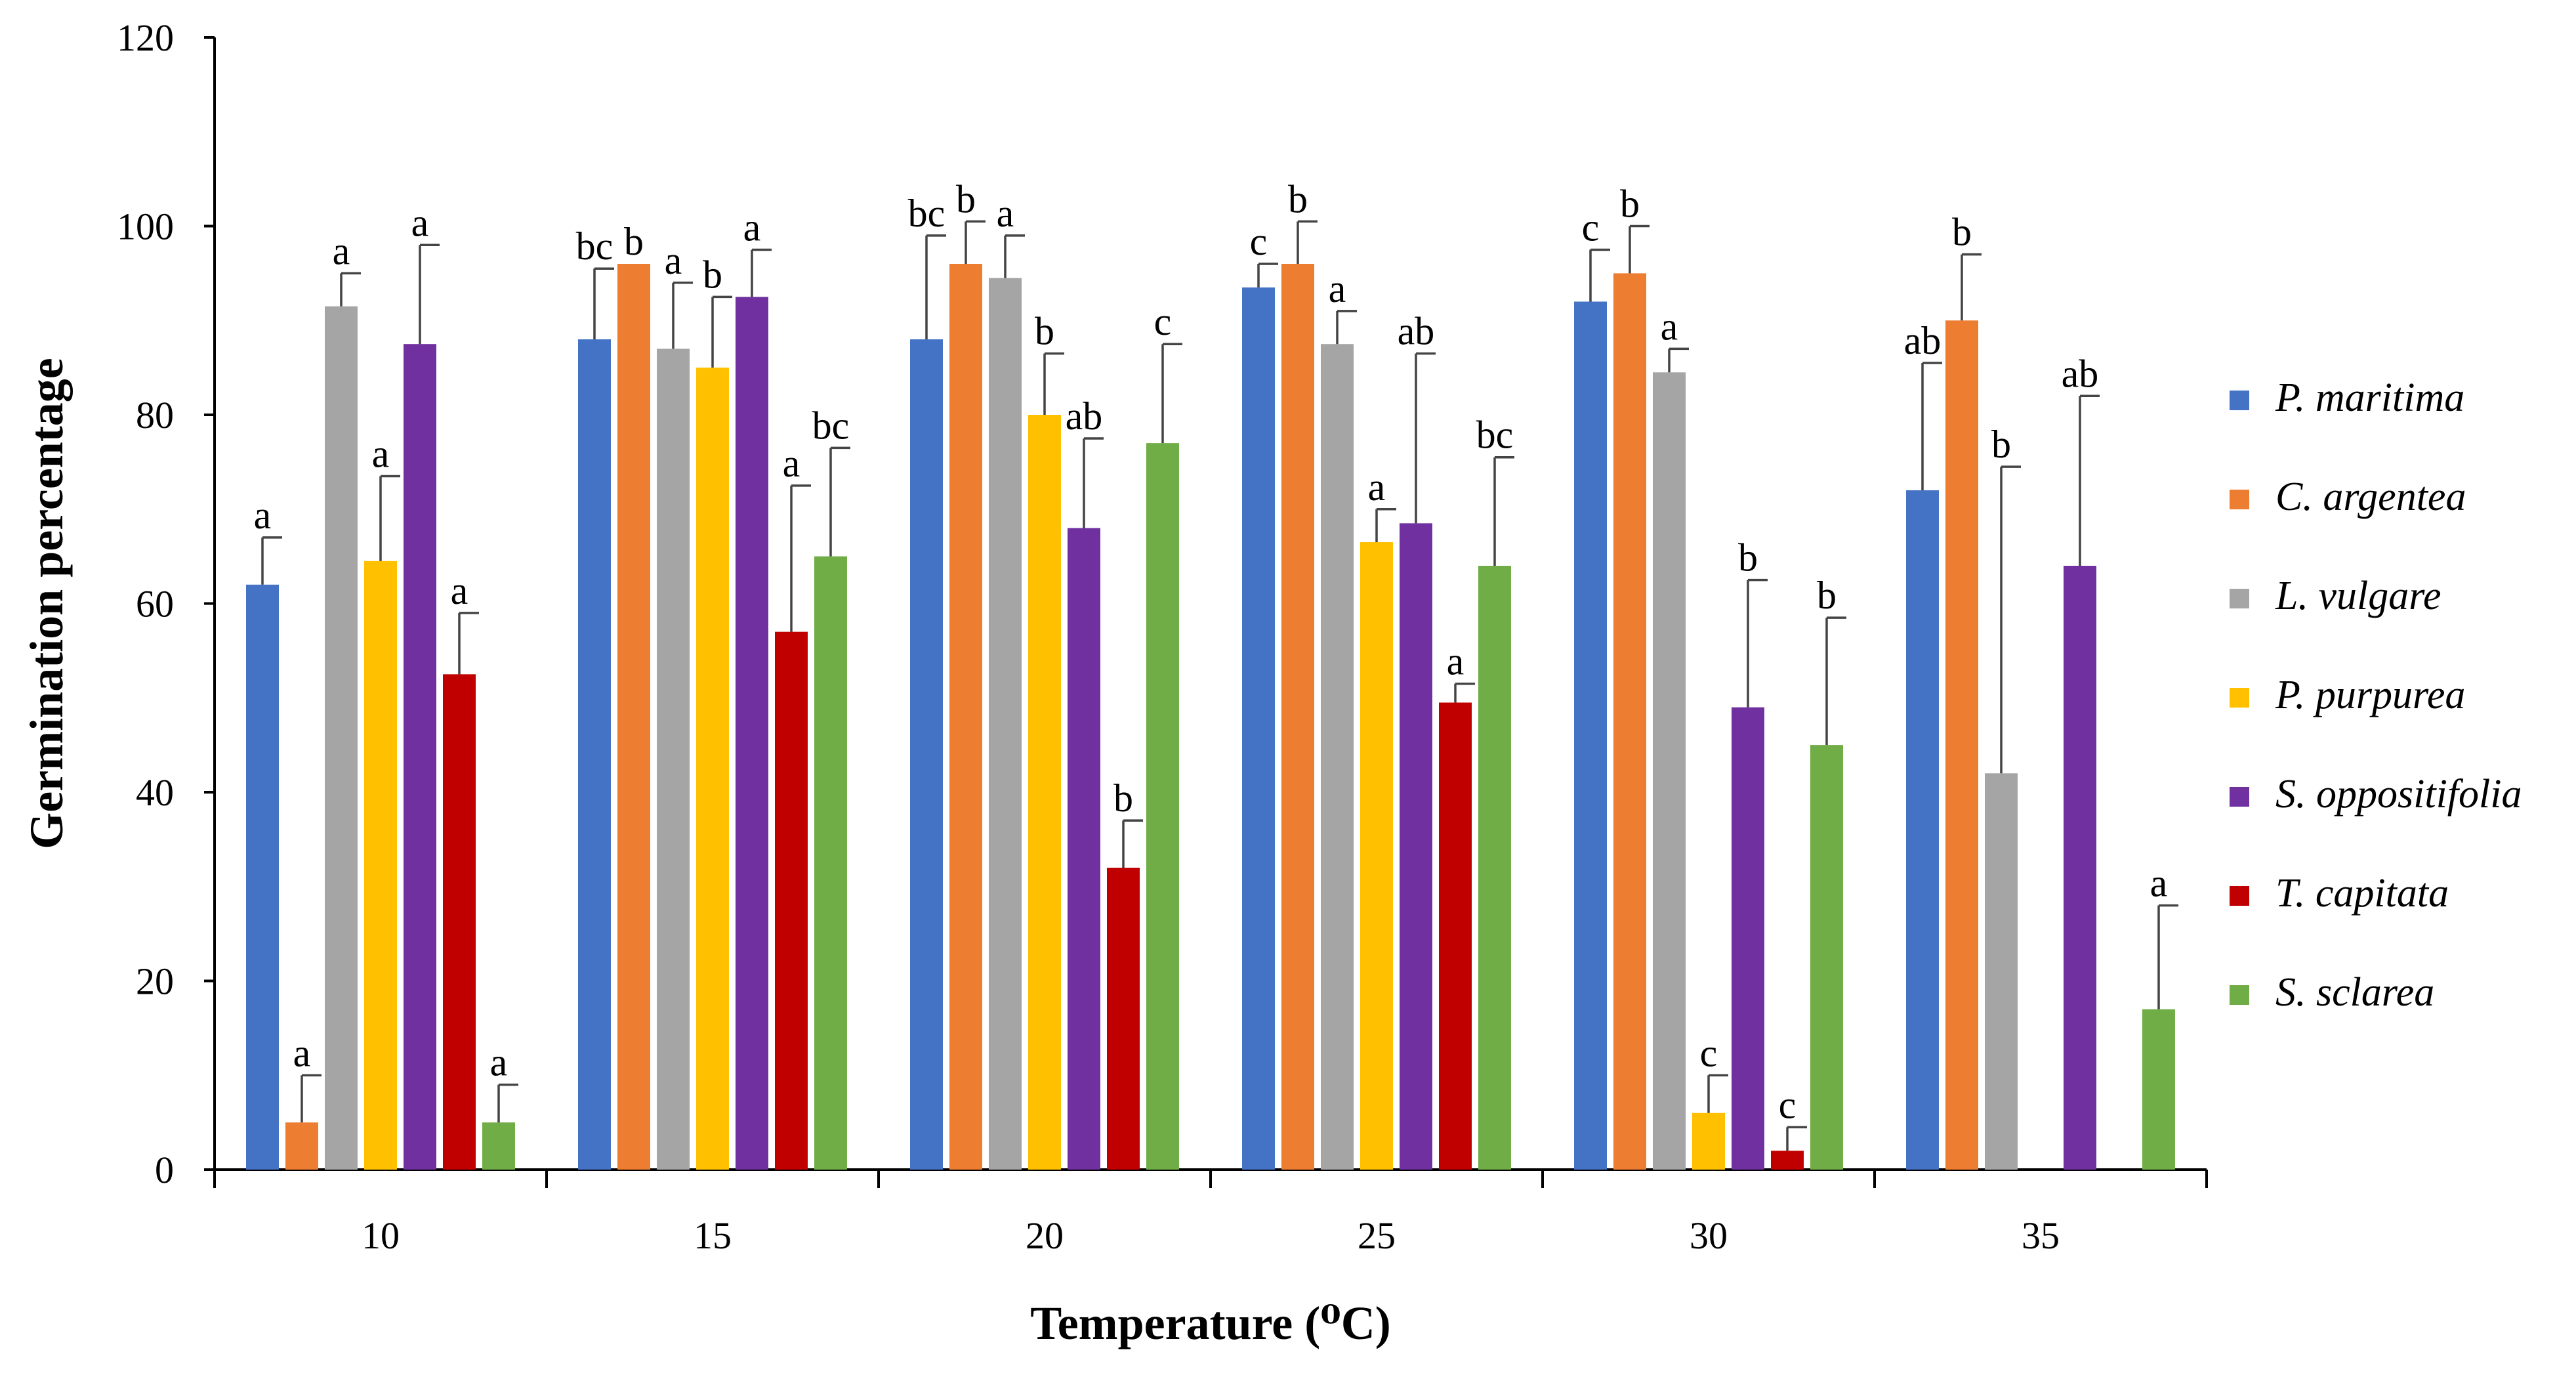 Image resolution: width=2576 pixels, height=1379 pixels. What do you see at coordinates (2355, 992) in the screenshot?
I see `legend-label: S. sclarea` at bounding box center [2355, 992].